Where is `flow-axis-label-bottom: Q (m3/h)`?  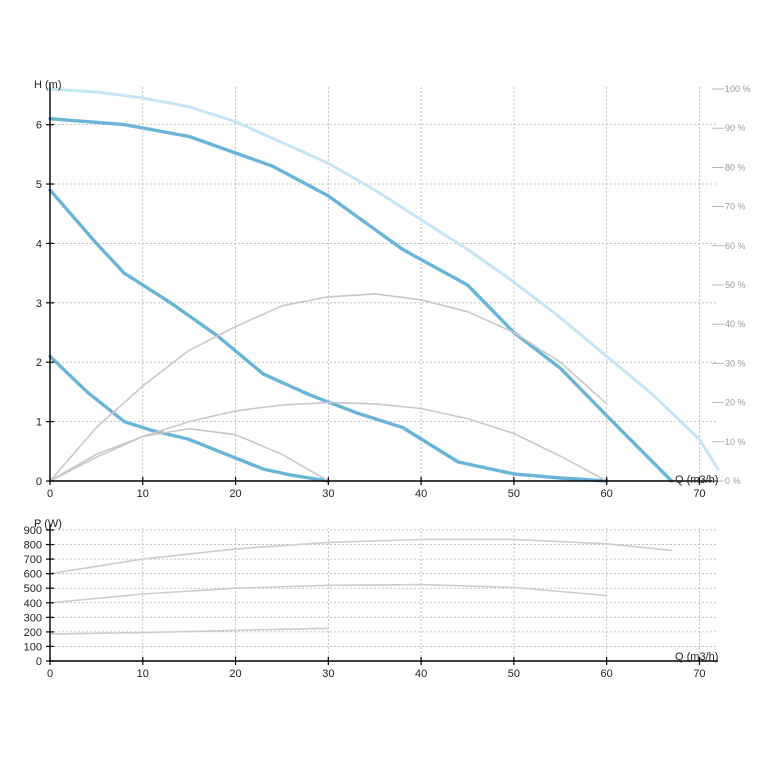 flow-axis-label-bottom: Q (m3/h) is located at coordinates (696, 657).